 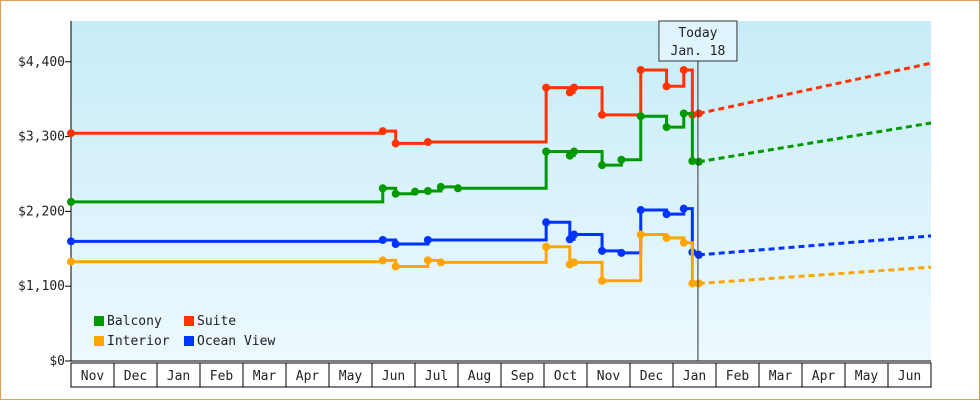 I want to click on legend: Balcony Suite Interior Ocean View, so click(x=184, y=331).